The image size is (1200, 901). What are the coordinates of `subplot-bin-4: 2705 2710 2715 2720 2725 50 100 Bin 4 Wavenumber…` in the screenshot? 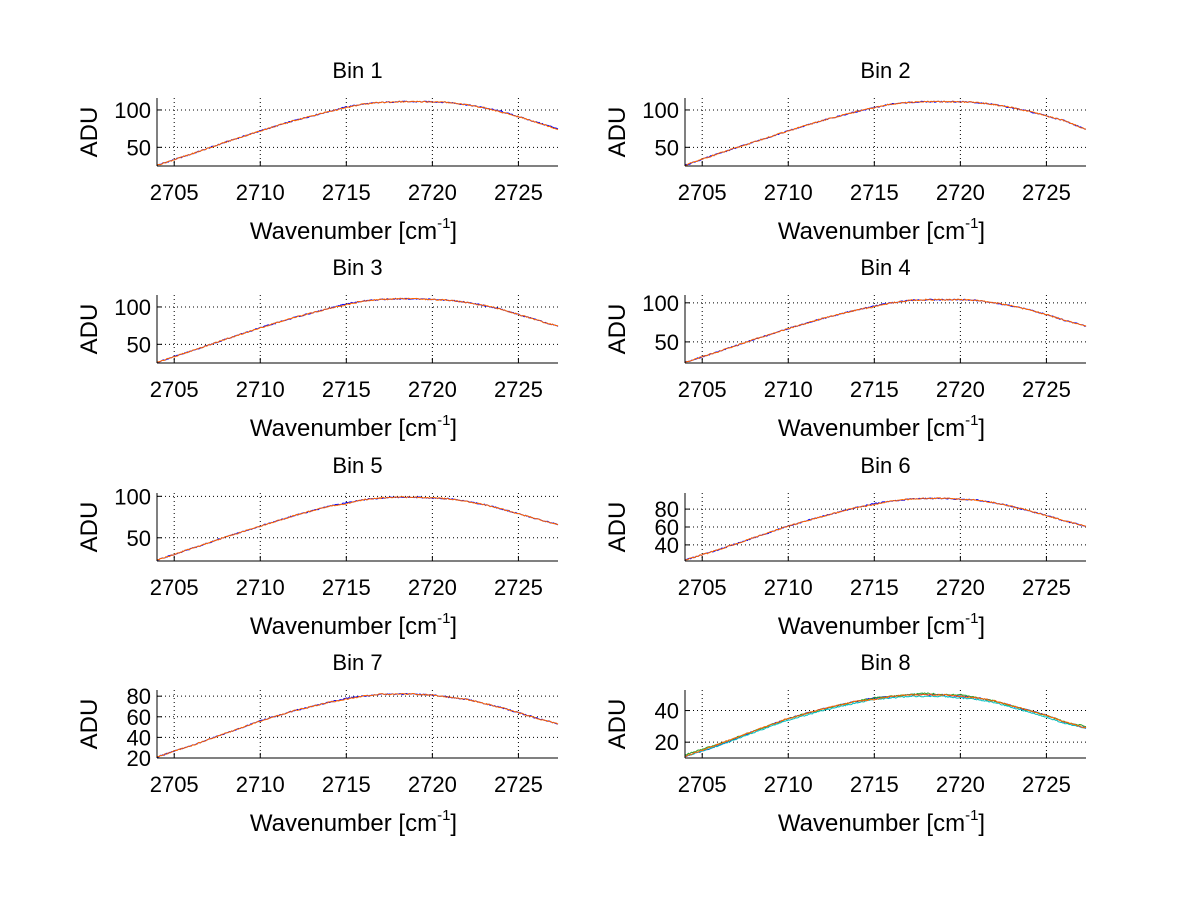 It's located at (845, 348).